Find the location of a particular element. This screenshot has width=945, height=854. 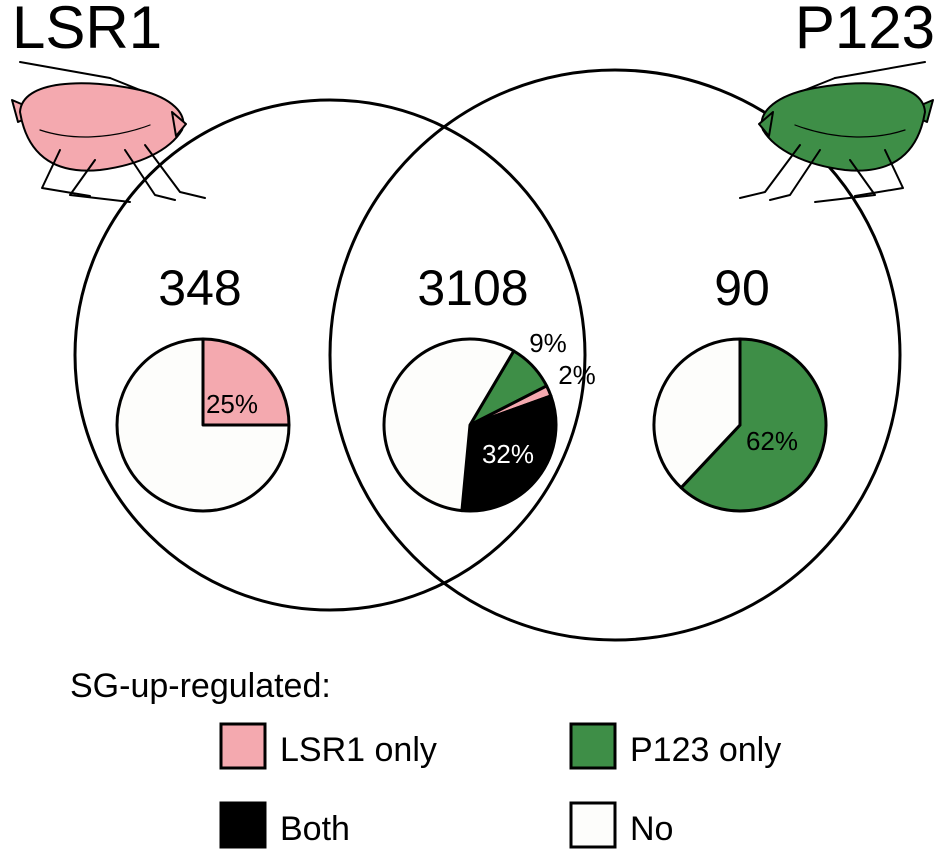

pie-overlap is located at coordinates (470, 425).